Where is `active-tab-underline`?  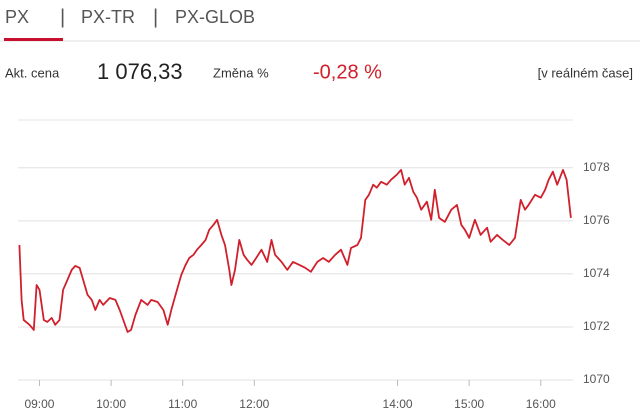
active-tab-underline is located at coordinates (33, 39).